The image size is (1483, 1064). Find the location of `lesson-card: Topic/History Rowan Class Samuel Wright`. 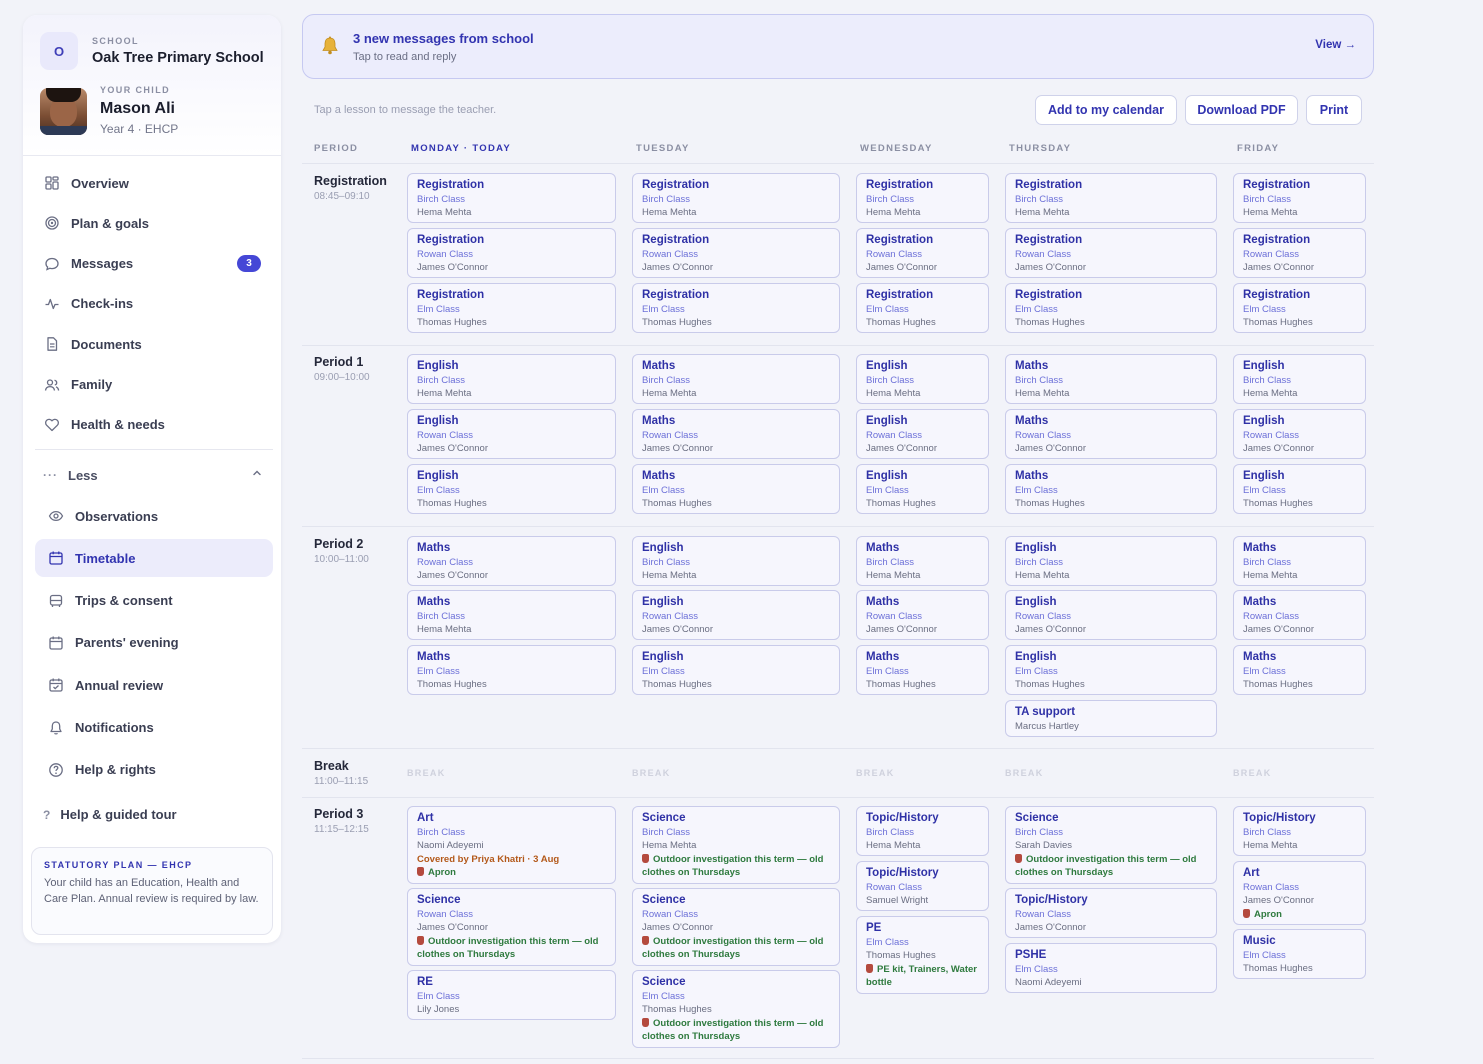

lesson-card: Topic/History Rowan Class Samuel Wright is located at coordinates (922, 886).